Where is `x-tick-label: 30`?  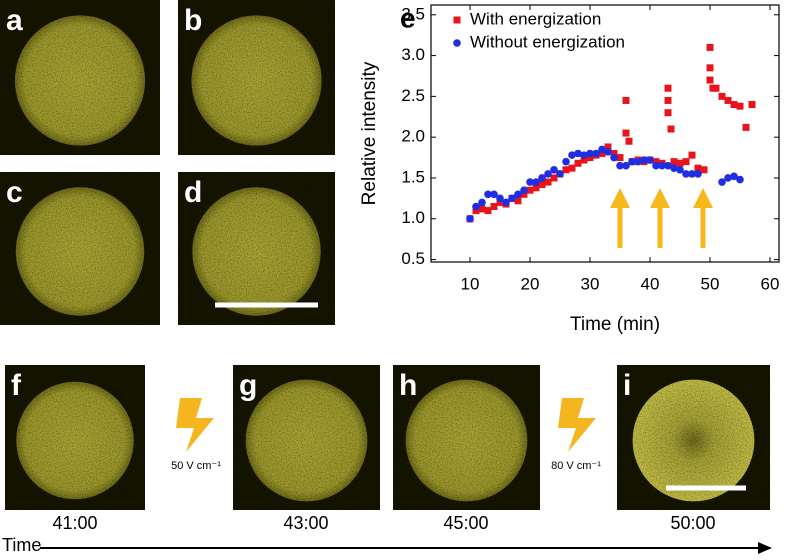
x-tick-label: 30 is located at coordinates (590, 283).